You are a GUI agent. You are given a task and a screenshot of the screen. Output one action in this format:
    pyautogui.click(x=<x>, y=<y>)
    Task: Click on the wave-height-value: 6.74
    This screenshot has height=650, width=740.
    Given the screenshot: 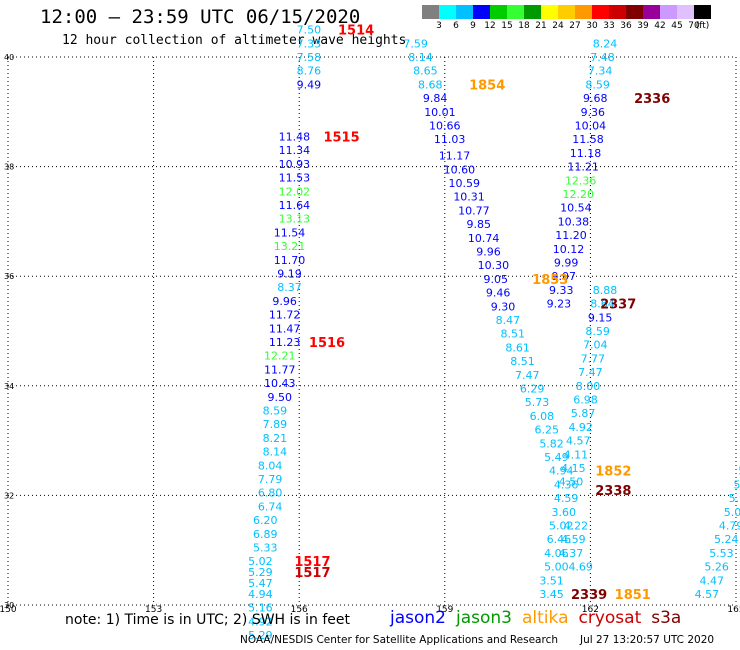 What is the action you would take?
    pyautogui.click(x=270, y=506)
    